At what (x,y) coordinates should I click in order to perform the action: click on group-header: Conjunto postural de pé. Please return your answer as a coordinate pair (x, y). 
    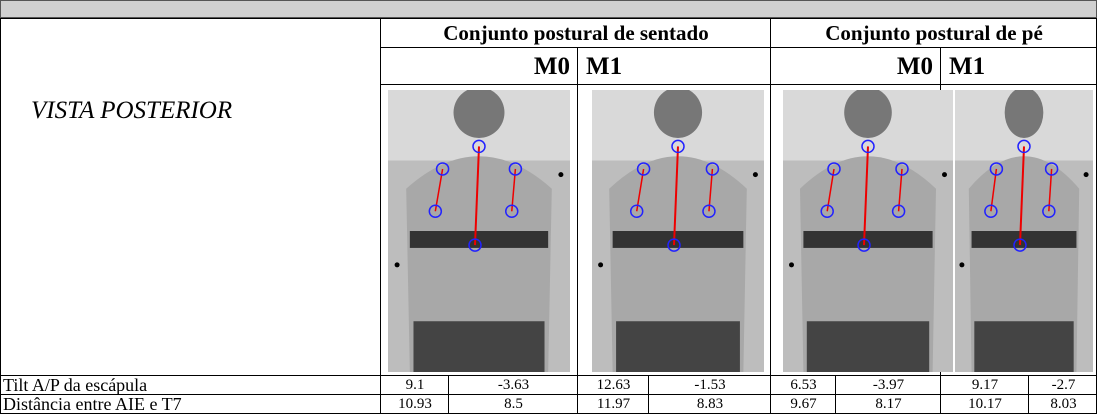
    Looking at the image, I should click on (933, 33).